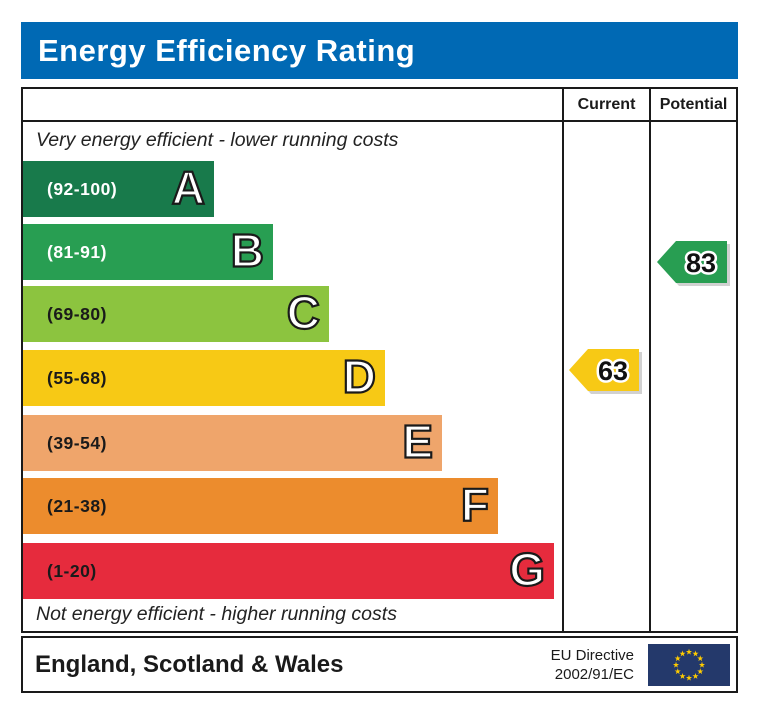 This screenshot has height=715, width=760. I want to click on band-range-d: (55-68), so click(77, 377).